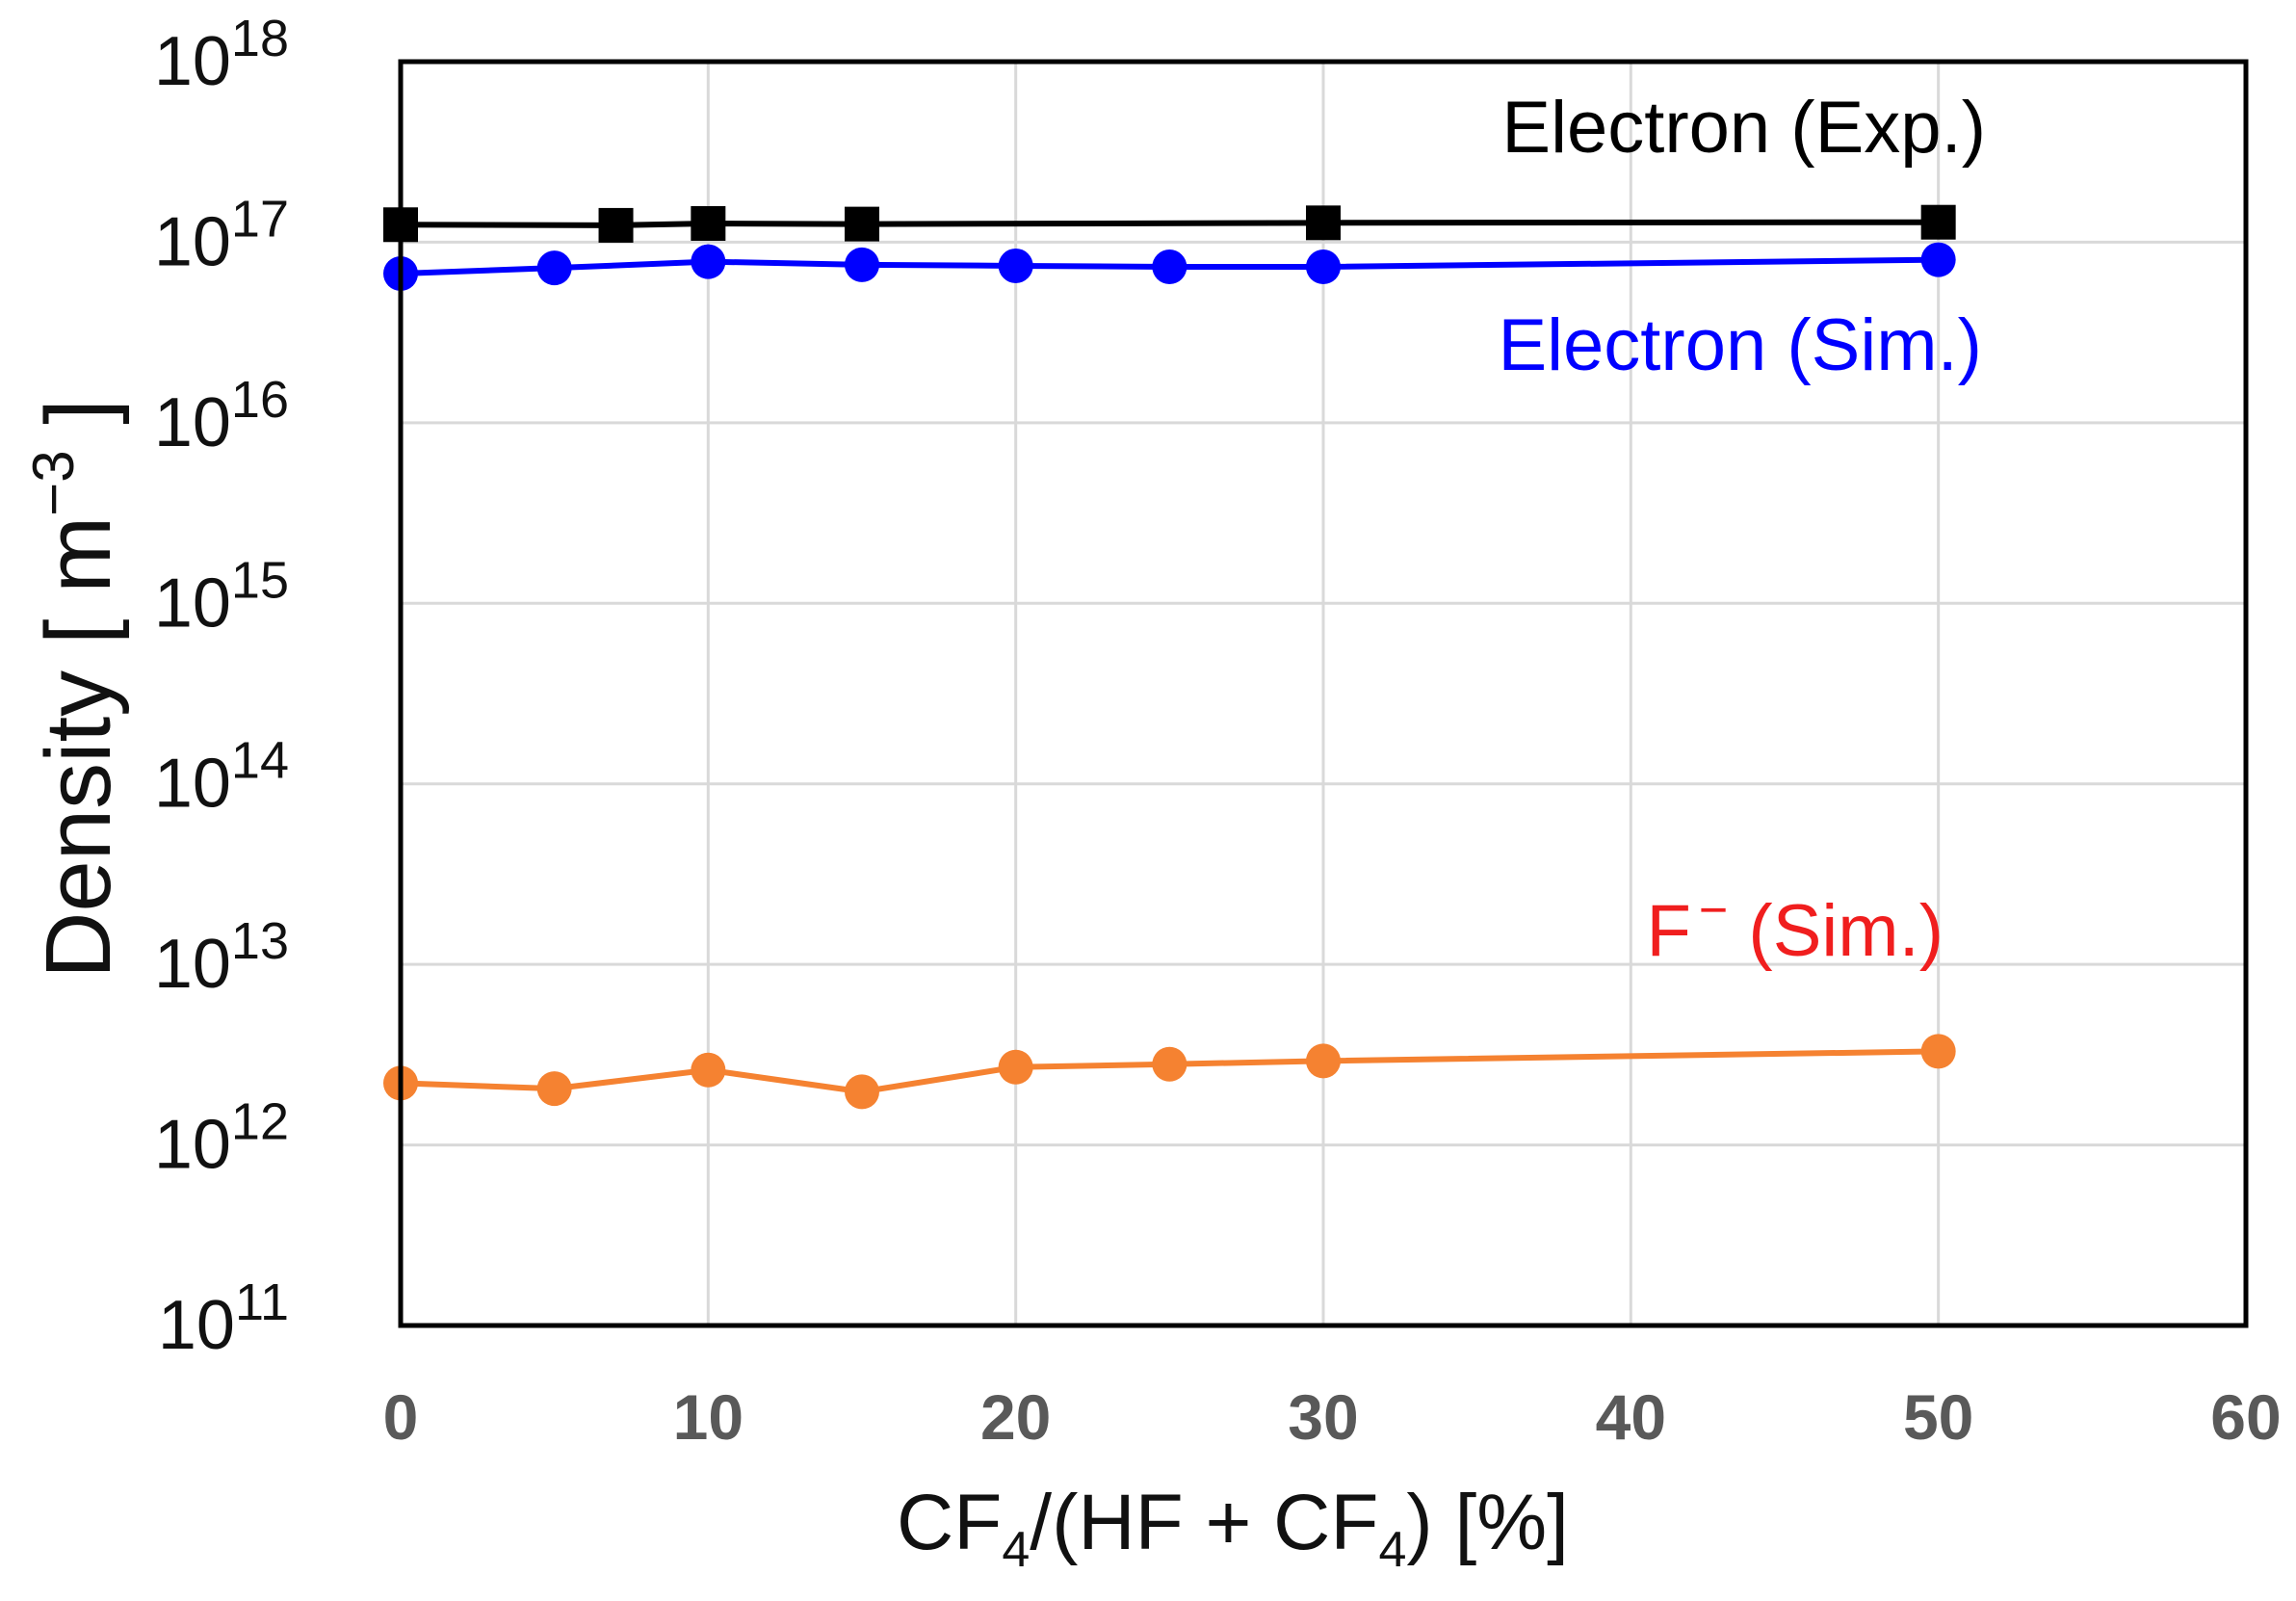 The height and width of the screenshot is (1601, 2296). Describe the element at coordinates (221, 55) in the screenshot. I see `y-tick-label: 1018` at that location.